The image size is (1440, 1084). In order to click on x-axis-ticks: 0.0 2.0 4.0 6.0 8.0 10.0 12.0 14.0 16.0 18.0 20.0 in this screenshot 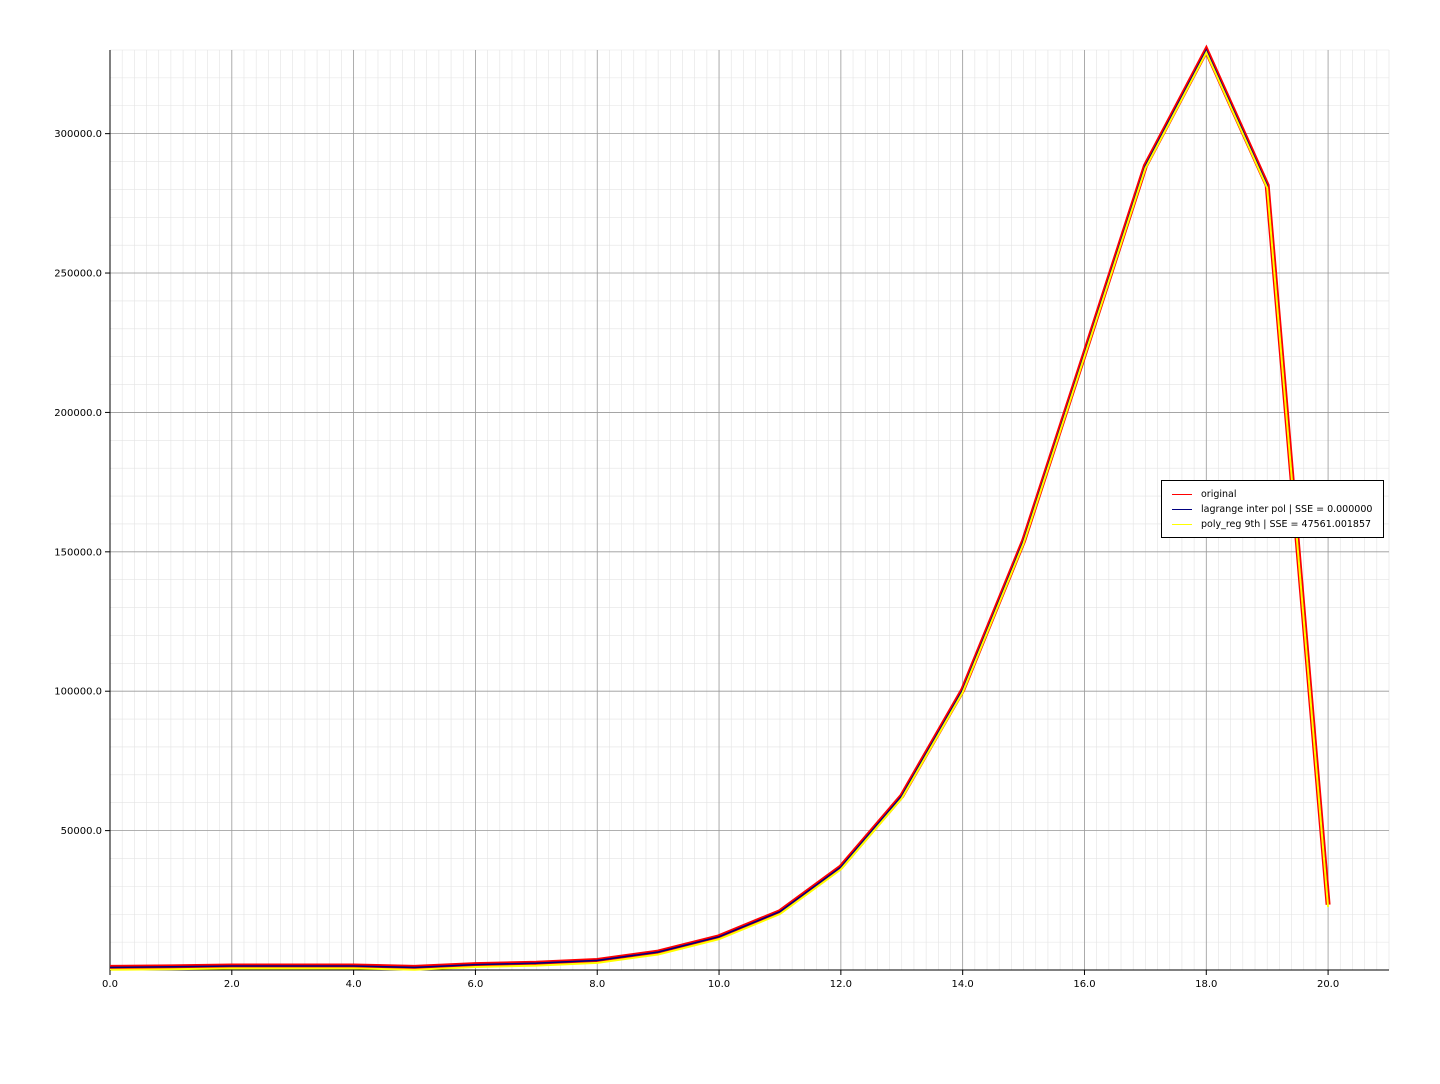, I will do `click(720, 980)`.